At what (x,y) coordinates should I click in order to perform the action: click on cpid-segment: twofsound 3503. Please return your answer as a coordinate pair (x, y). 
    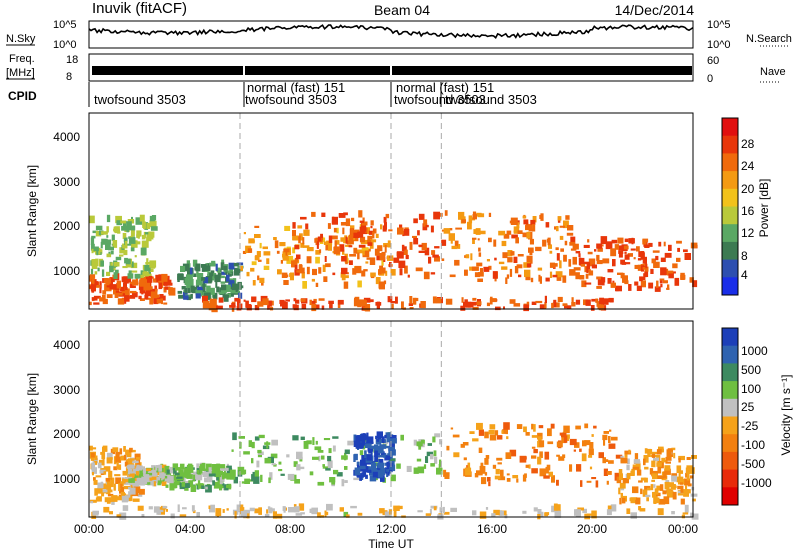
    Looking at the image, I should click on (440, 99).